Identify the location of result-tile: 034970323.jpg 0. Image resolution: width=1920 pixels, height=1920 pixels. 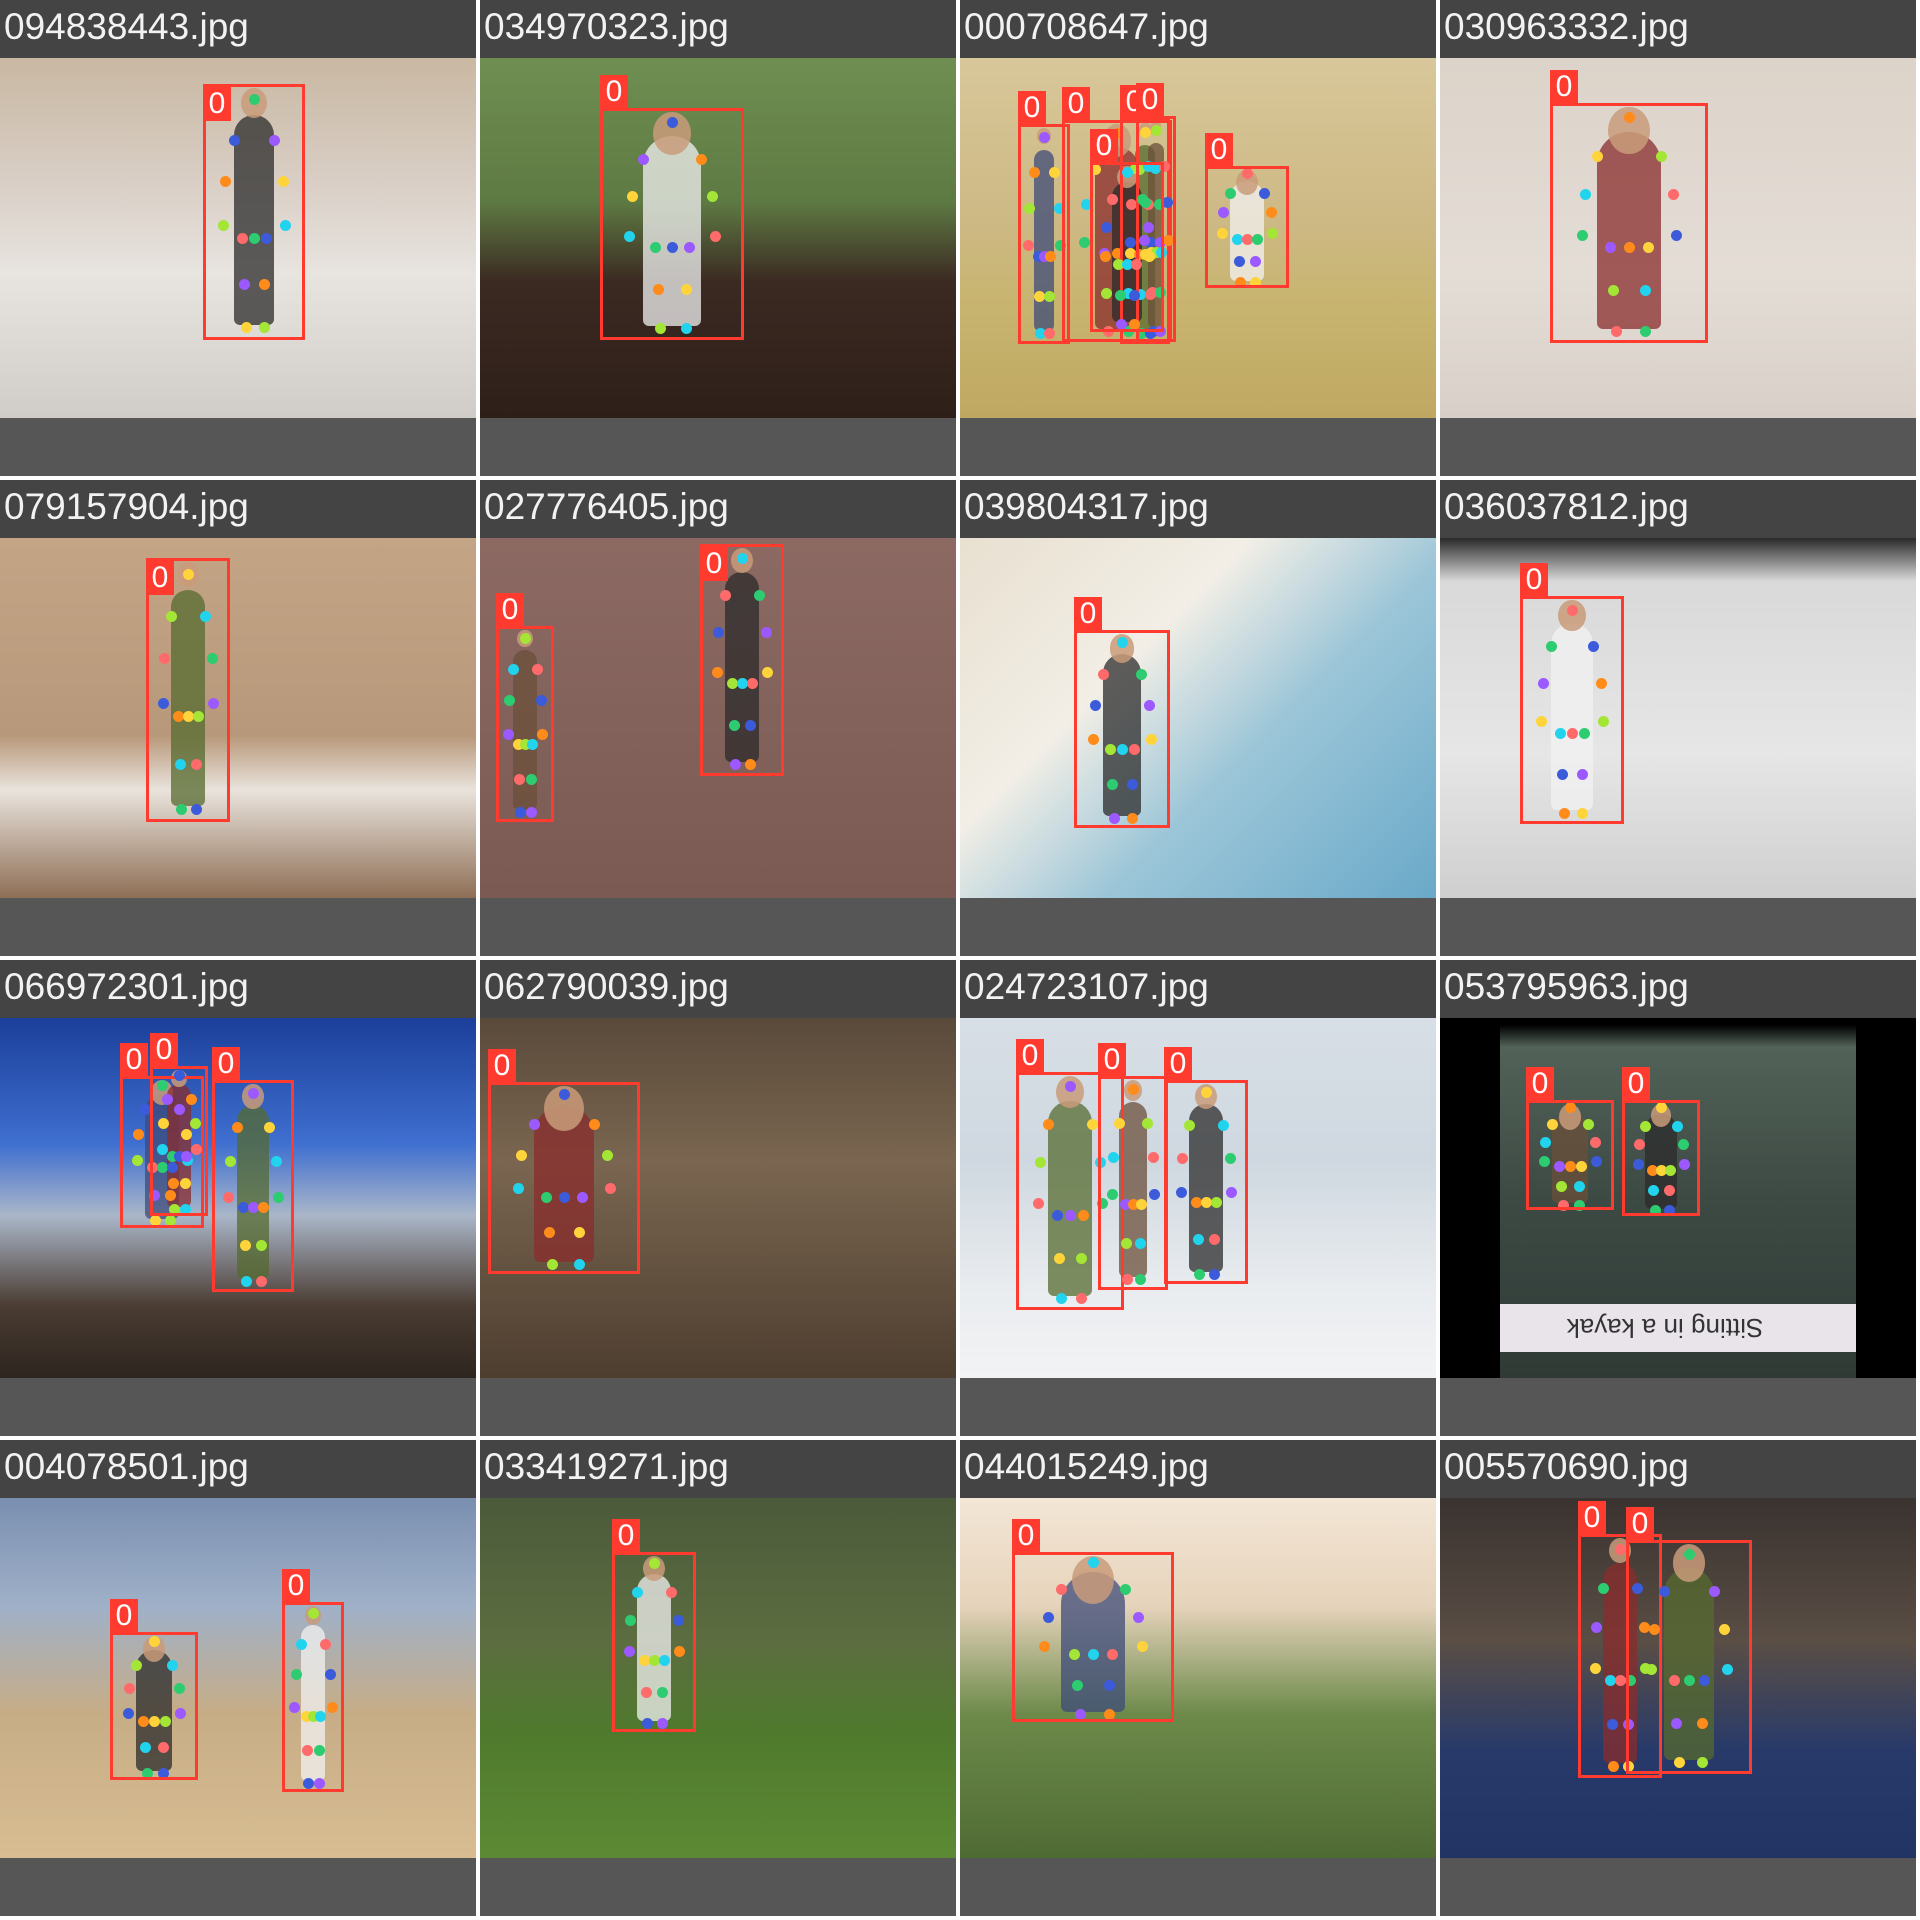
(718, 238).